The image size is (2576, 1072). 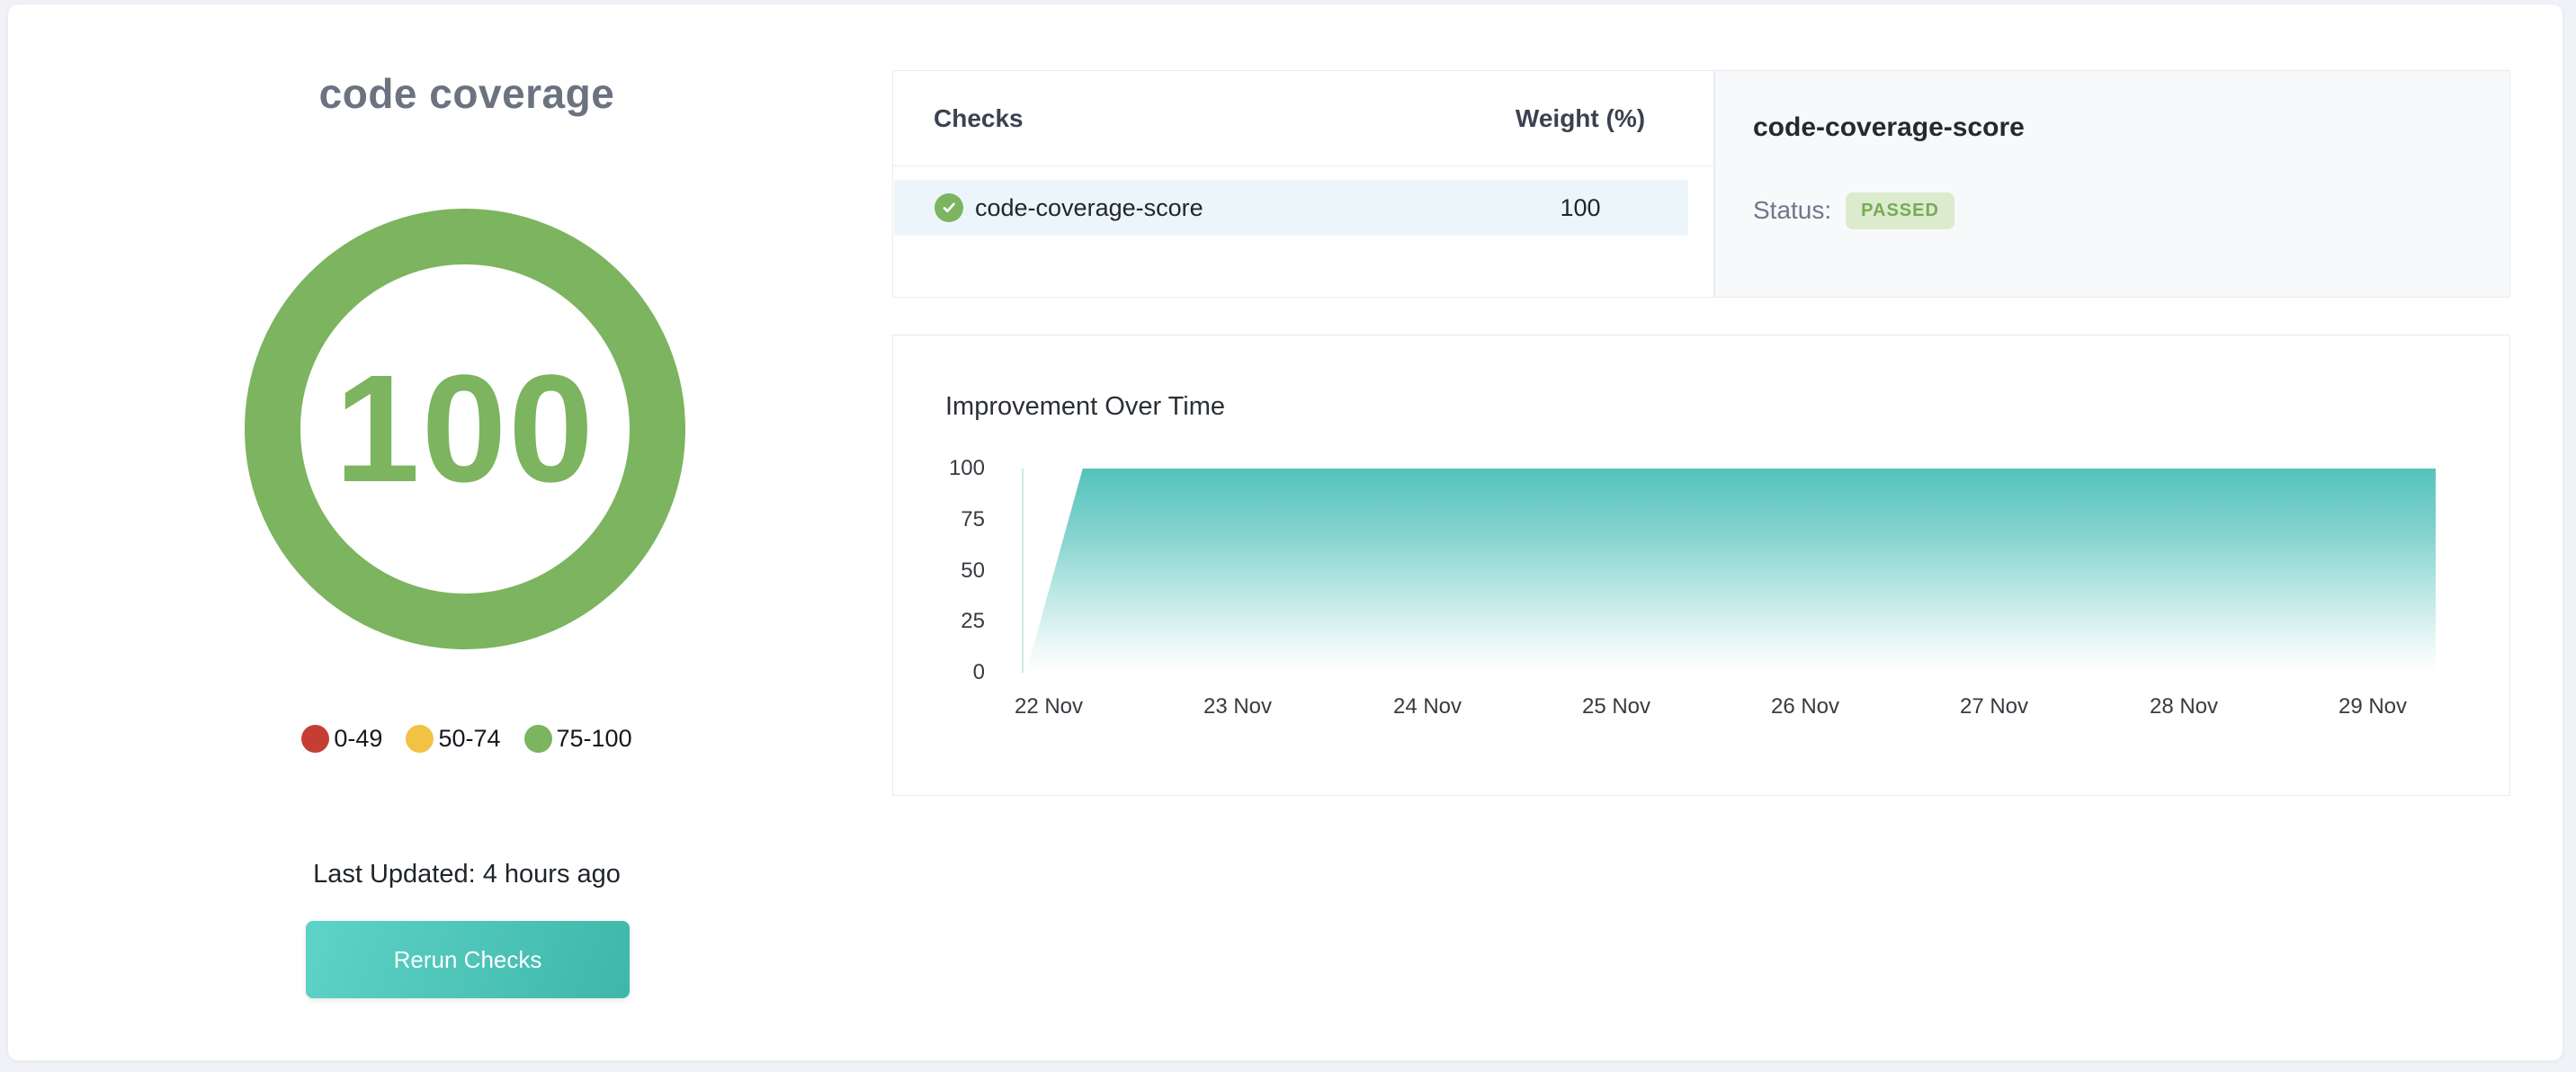 I want to click on column-header-weight: Weight (%), so click(x=1580, y=117).